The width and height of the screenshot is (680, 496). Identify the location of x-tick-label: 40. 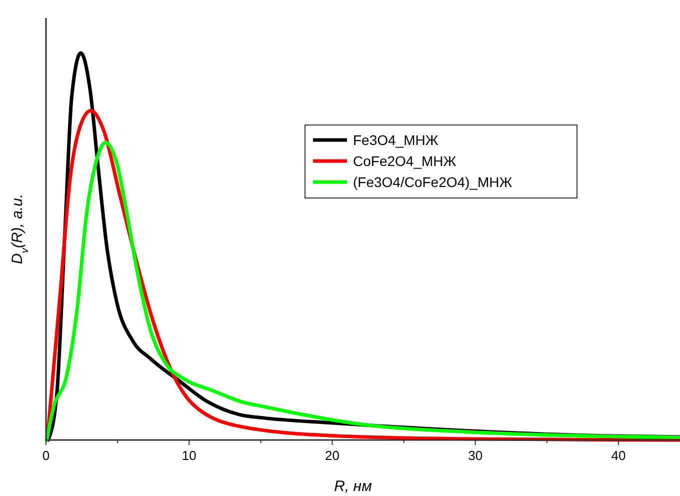
(618, 455).